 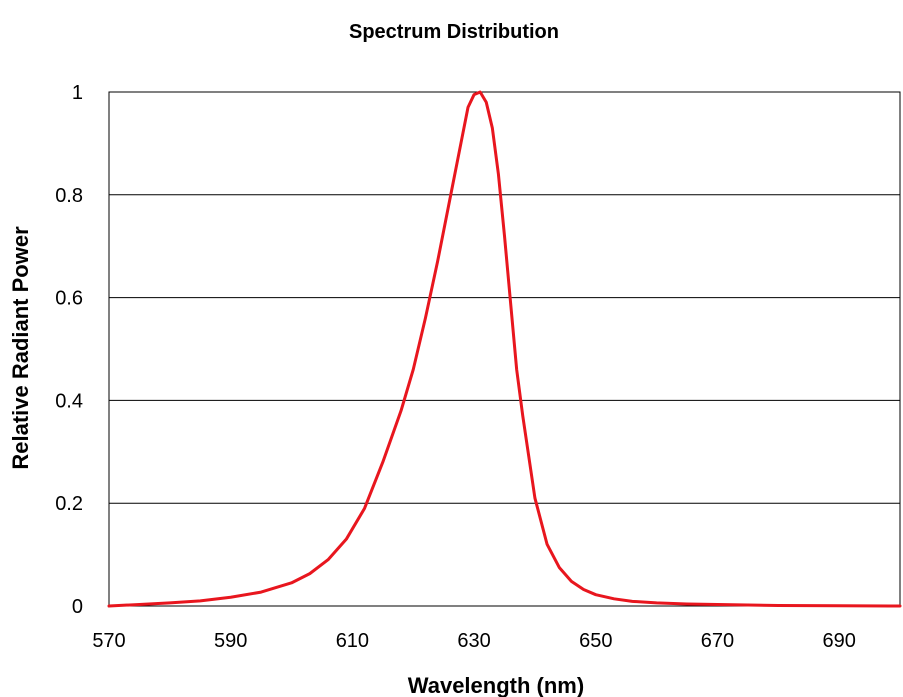 What do you see at coordinates (69, 401) in the screenshot?
I see `y-tick-label: 0.4` at bounding box center [69, 401].